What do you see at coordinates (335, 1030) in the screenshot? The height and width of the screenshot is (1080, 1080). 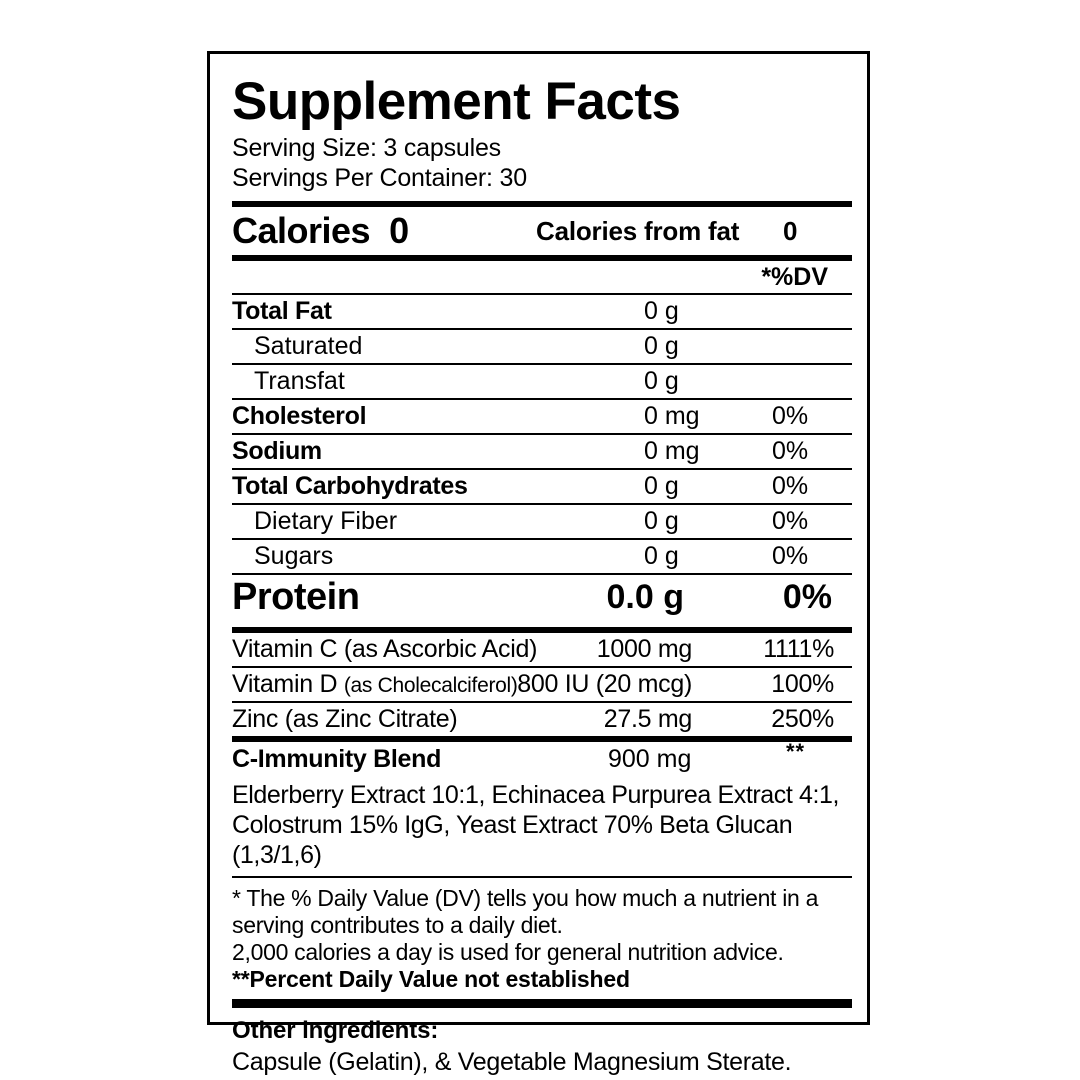 I see `other-ingredients-heading: Other ingredients:` at bounding box center [335, 1030].